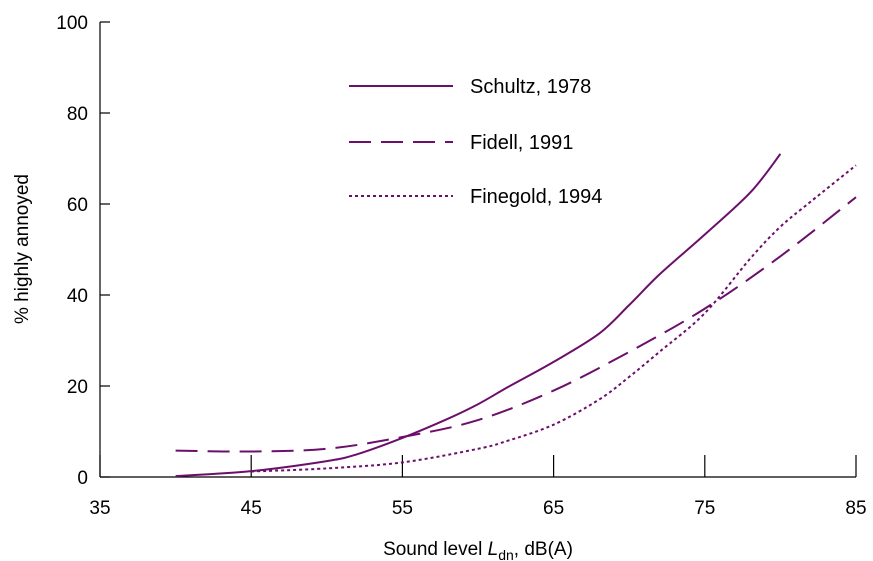  I want to click on x-tick-label: 45, so click(251, 508).